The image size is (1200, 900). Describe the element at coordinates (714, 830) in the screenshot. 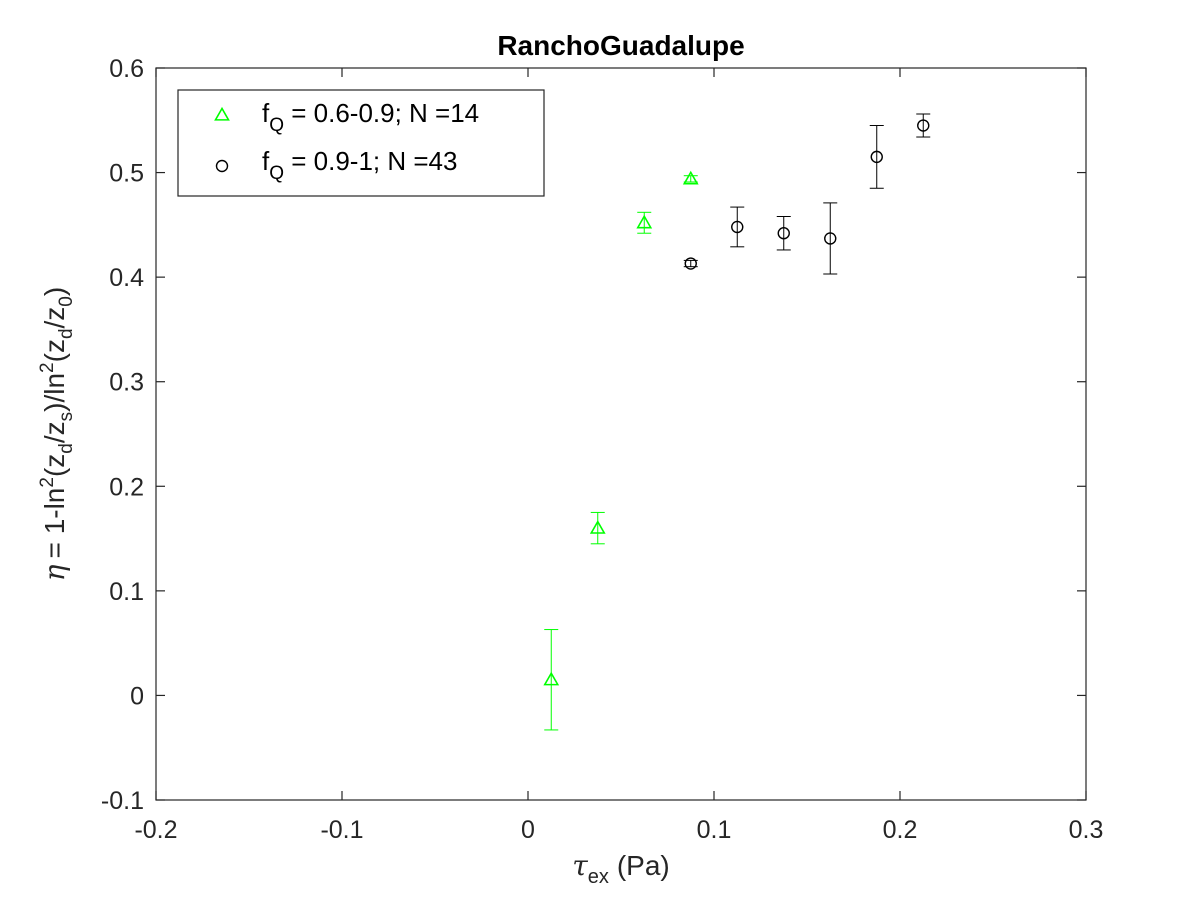

I see `x-tick-label: 0.1` at that location.